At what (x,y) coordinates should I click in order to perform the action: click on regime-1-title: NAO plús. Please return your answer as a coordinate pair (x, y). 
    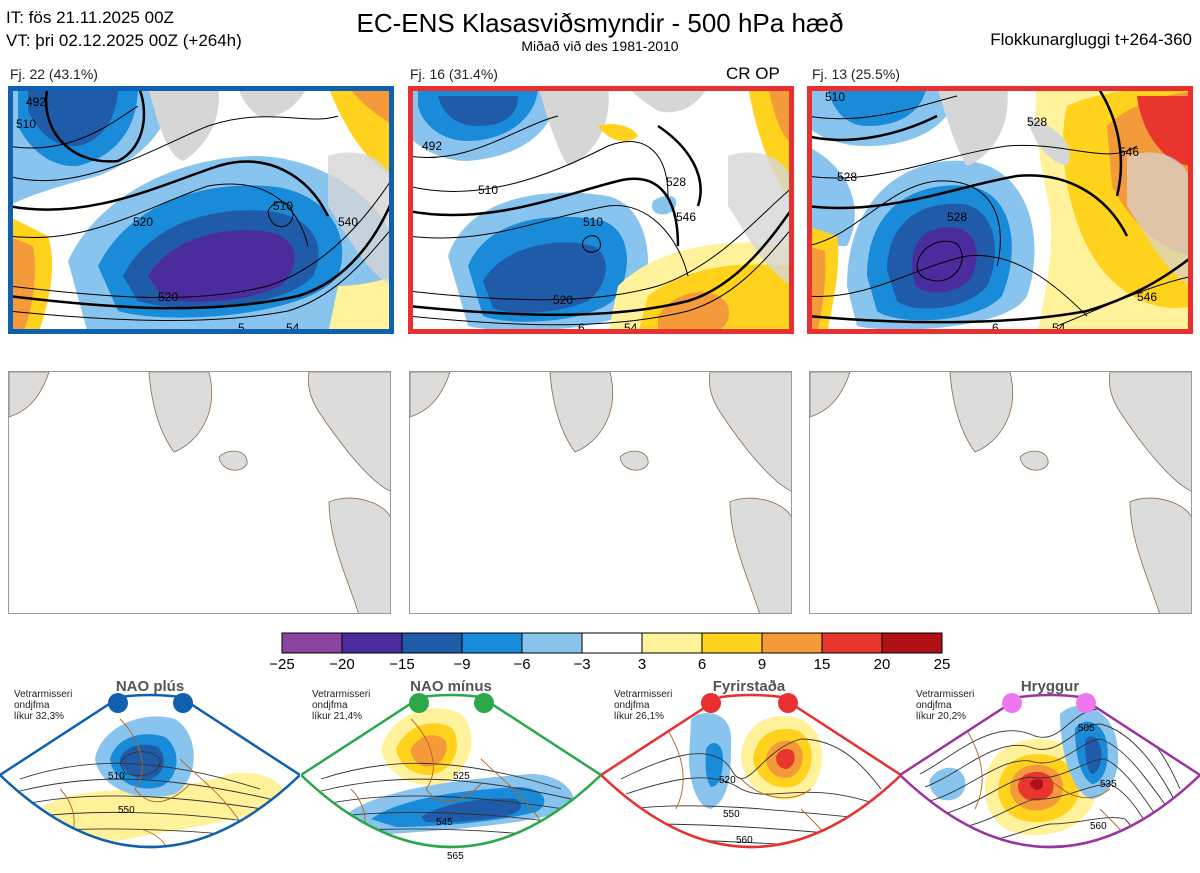
    Looking at the image, I should click on (150, 686).